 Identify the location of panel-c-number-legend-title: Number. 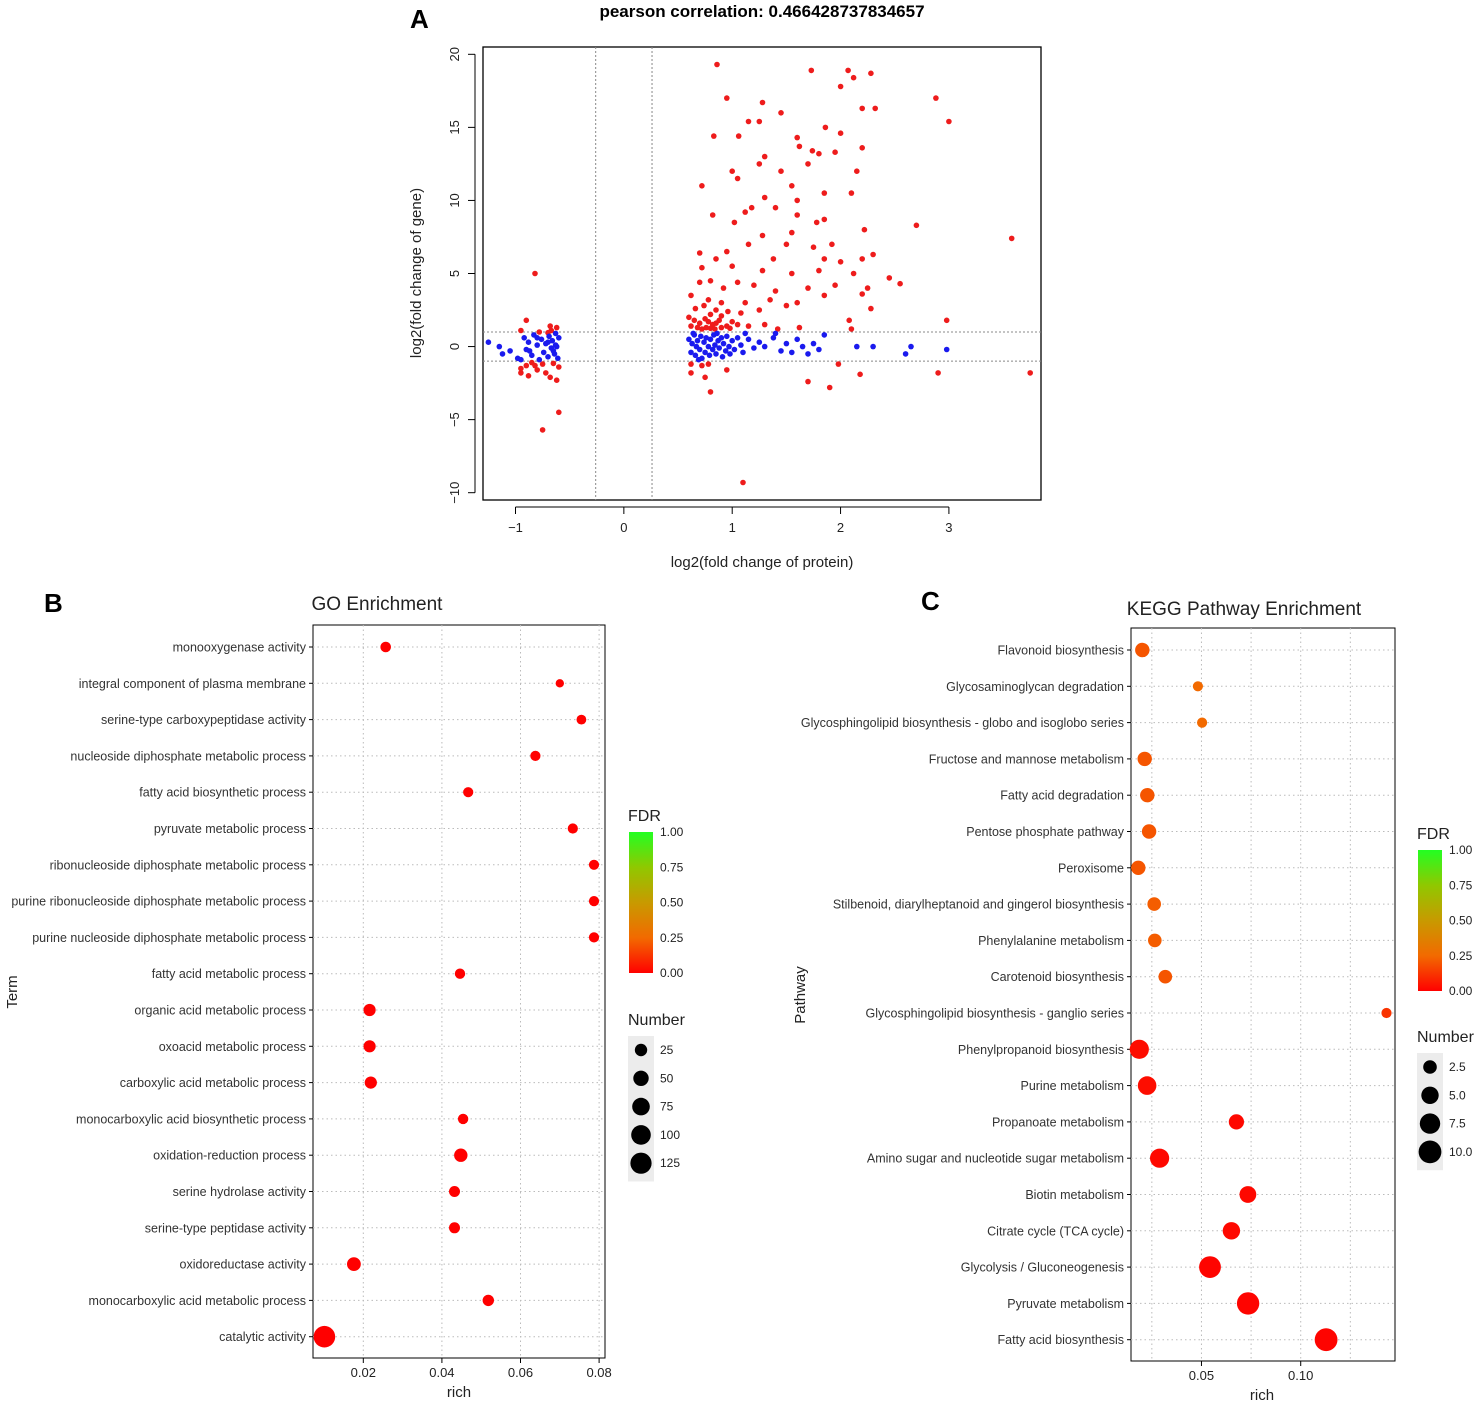
(1446, 1037).